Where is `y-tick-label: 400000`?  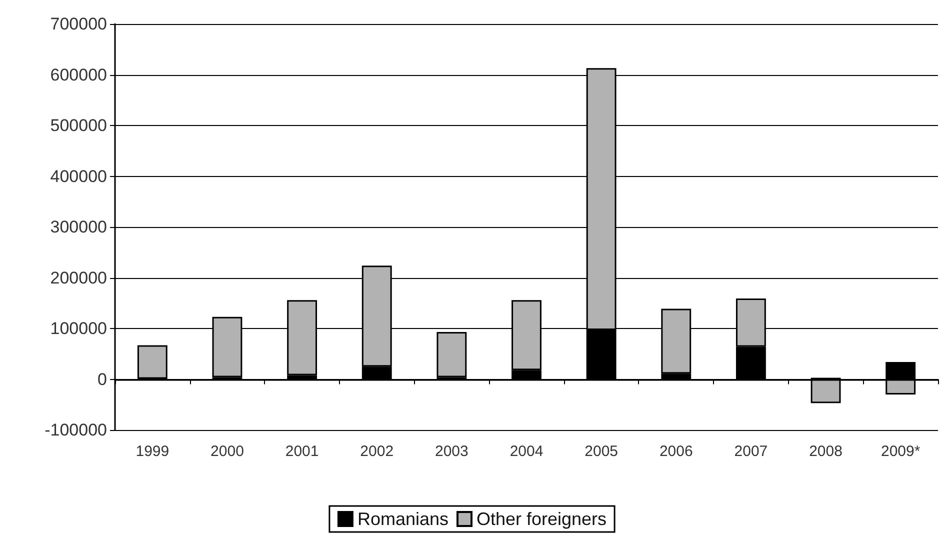 y-tick-label: 400000 is located at coordinates (78, 176).